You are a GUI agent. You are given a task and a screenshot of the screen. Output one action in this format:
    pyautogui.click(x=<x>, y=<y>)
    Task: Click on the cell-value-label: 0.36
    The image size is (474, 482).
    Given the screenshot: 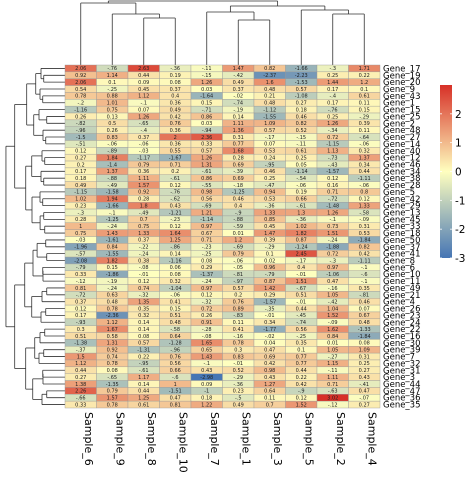 What is the action you would take?
    pyautogui.click(x=175, y=145)
    